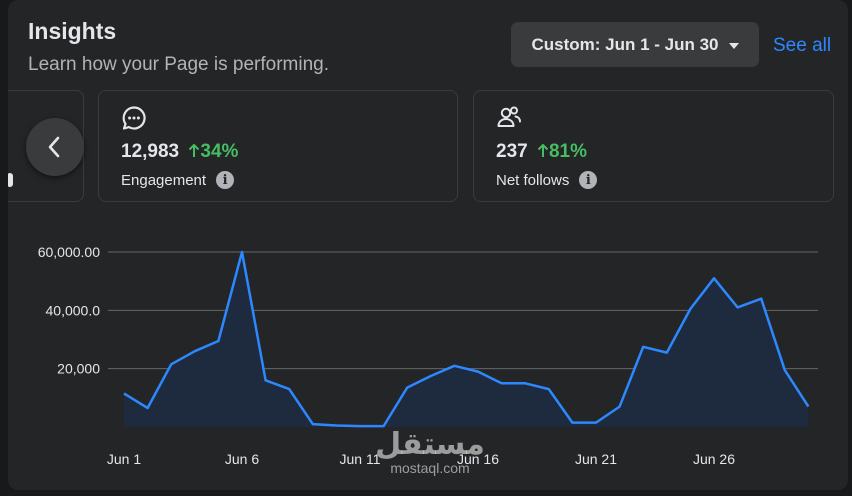 This screenshot has height=496, width=852. I want to click on metric-value: 12,983 34%, so click(179, 152).